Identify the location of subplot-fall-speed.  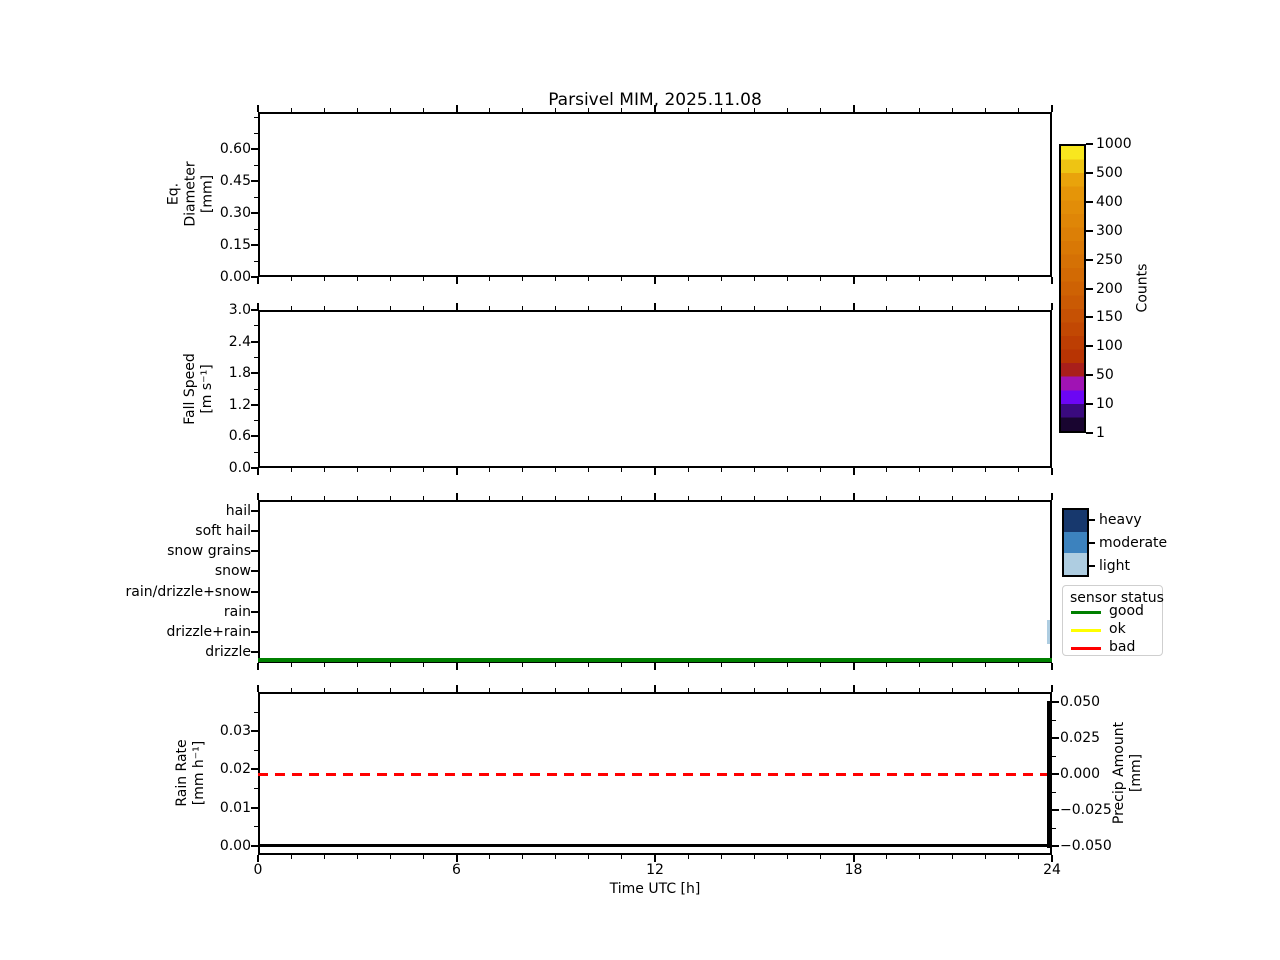
(655, 389).